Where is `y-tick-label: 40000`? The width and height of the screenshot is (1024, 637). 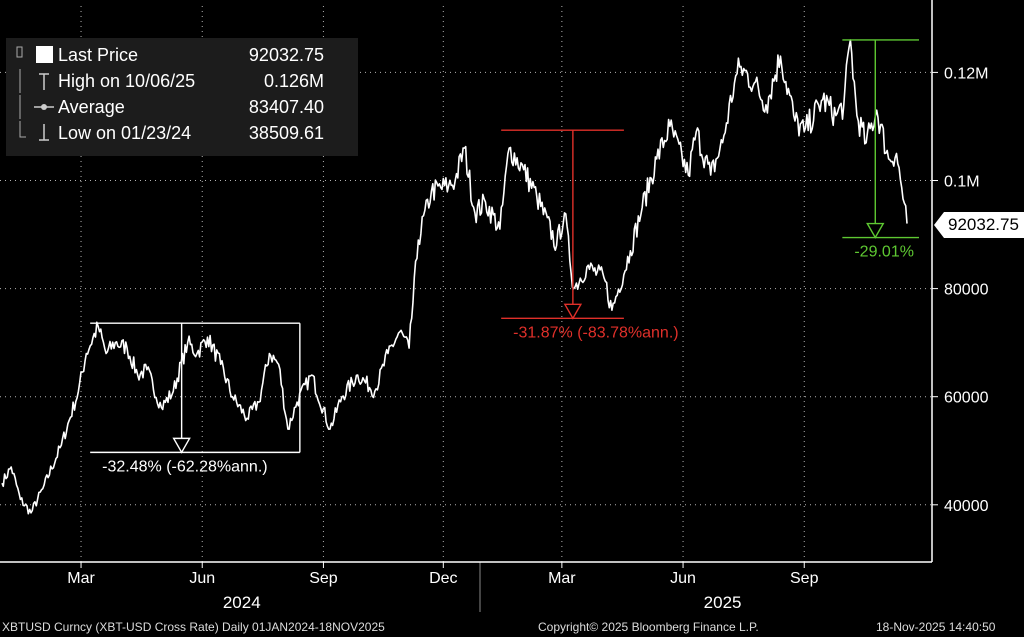
y-tick-label: 40000 is located at coordinates (966, 506).